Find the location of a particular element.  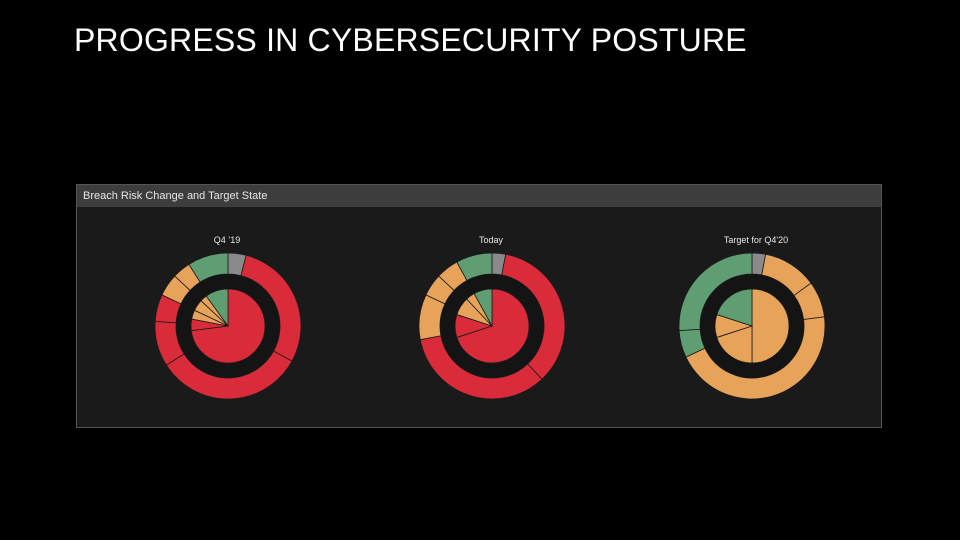

slide-title: PROGRESS IN CYBERSECURITY POSTURE is located at coordinates (410, 40).